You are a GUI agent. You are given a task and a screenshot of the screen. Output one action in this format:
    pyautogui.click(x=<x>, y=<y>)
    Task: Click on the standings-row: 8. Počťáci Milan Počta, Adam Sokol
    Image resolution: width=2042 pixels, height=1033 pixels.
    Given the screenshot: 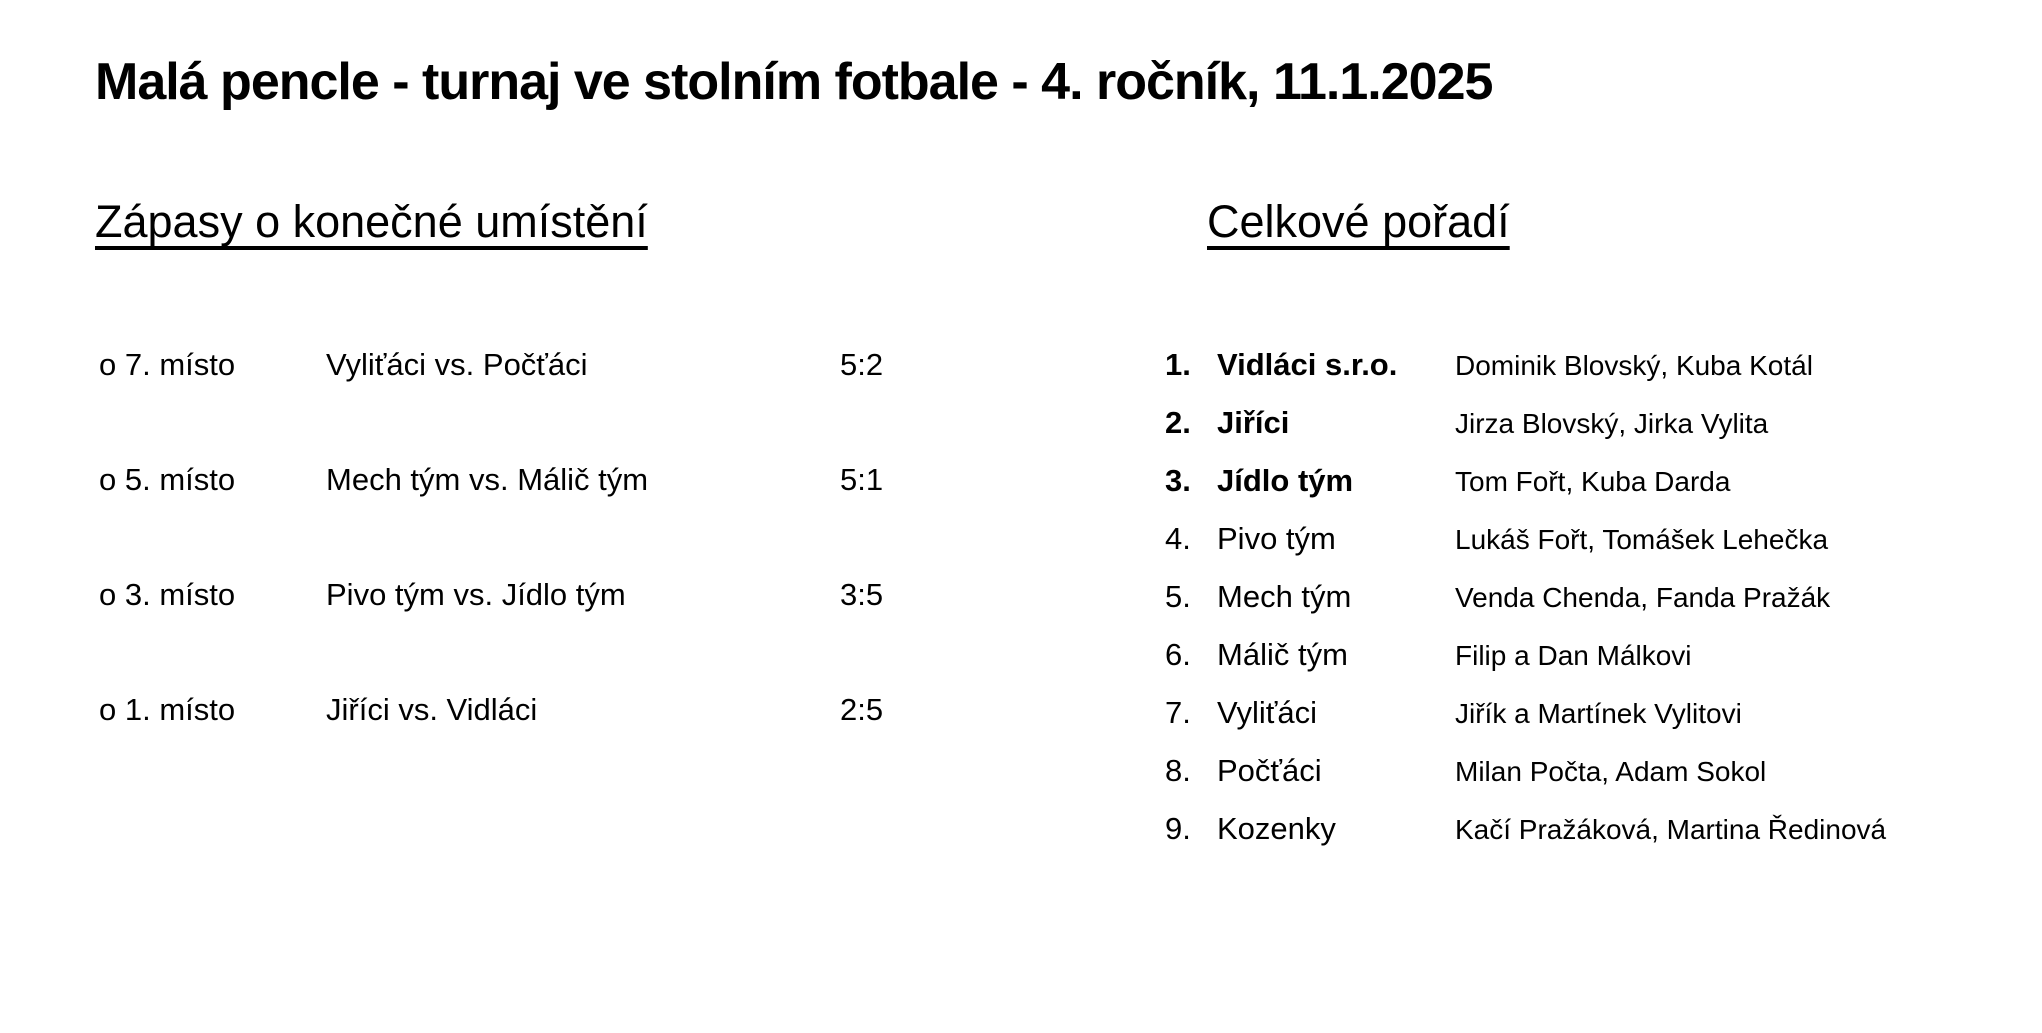 What is the action you would take?
    pyautogui.click(x=1600, y=782)
    